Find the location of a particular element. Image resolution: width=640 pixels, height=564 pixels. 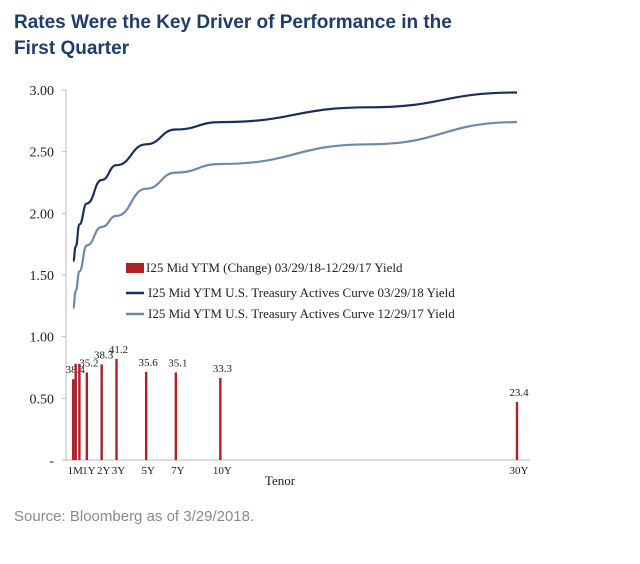

y-tick-label: 3.00 is located at coordinates (42, 91).